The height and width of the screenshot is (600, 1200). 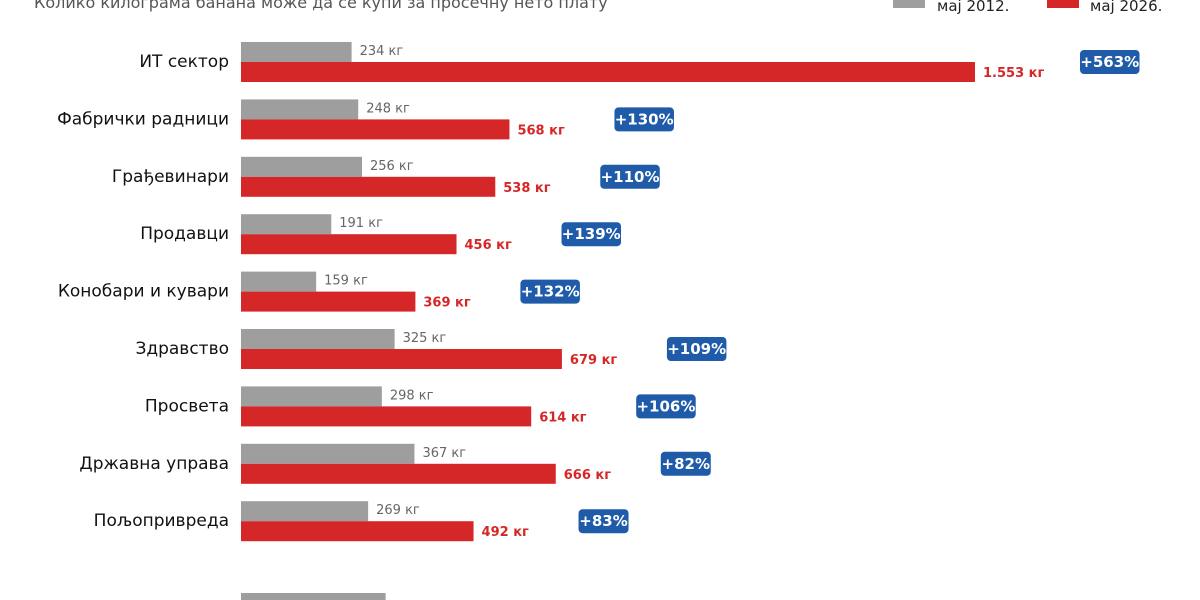 I want to click on change-badge-text: +130%, so click(x=644, y=119).